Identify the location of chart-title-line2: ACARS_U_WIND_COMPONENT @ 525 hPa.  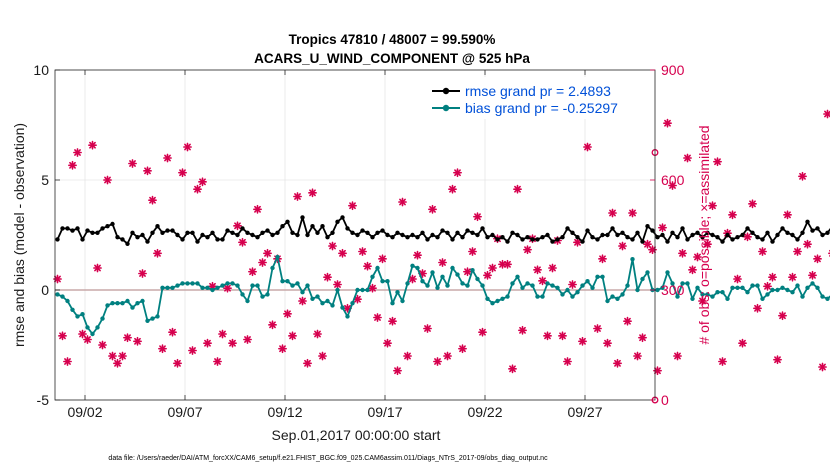
(392, 58).